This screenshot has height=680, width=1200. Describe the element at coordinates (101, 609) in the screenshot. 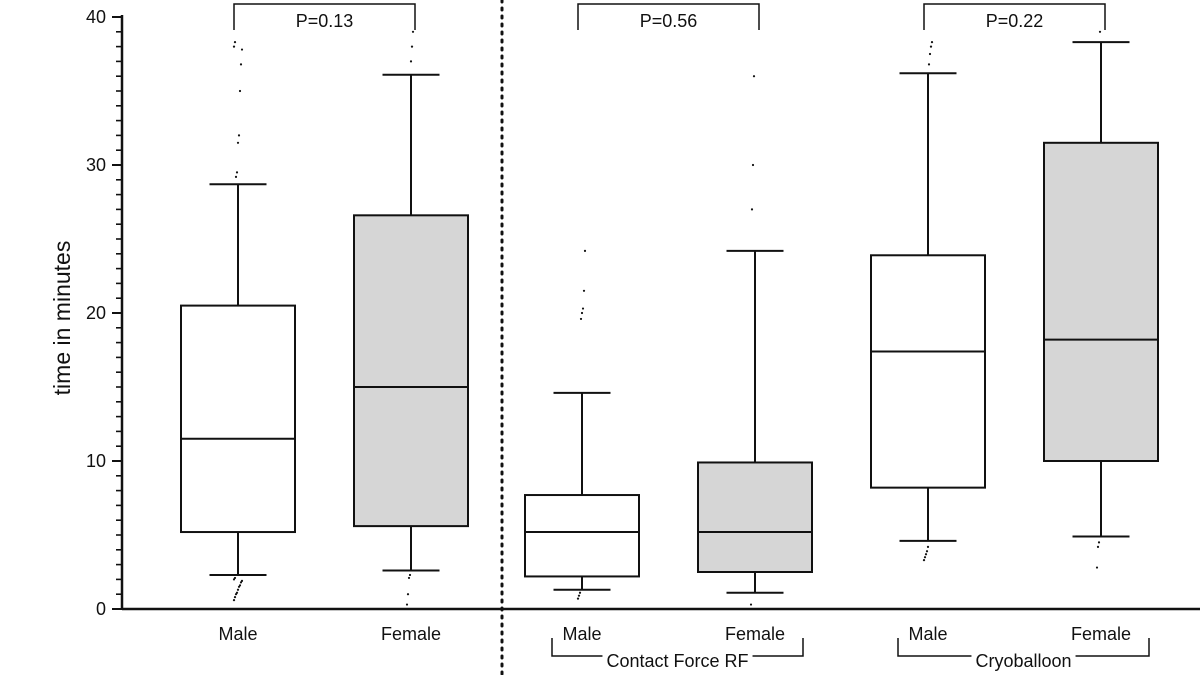

I see `y-tick-label: 0` at that location.